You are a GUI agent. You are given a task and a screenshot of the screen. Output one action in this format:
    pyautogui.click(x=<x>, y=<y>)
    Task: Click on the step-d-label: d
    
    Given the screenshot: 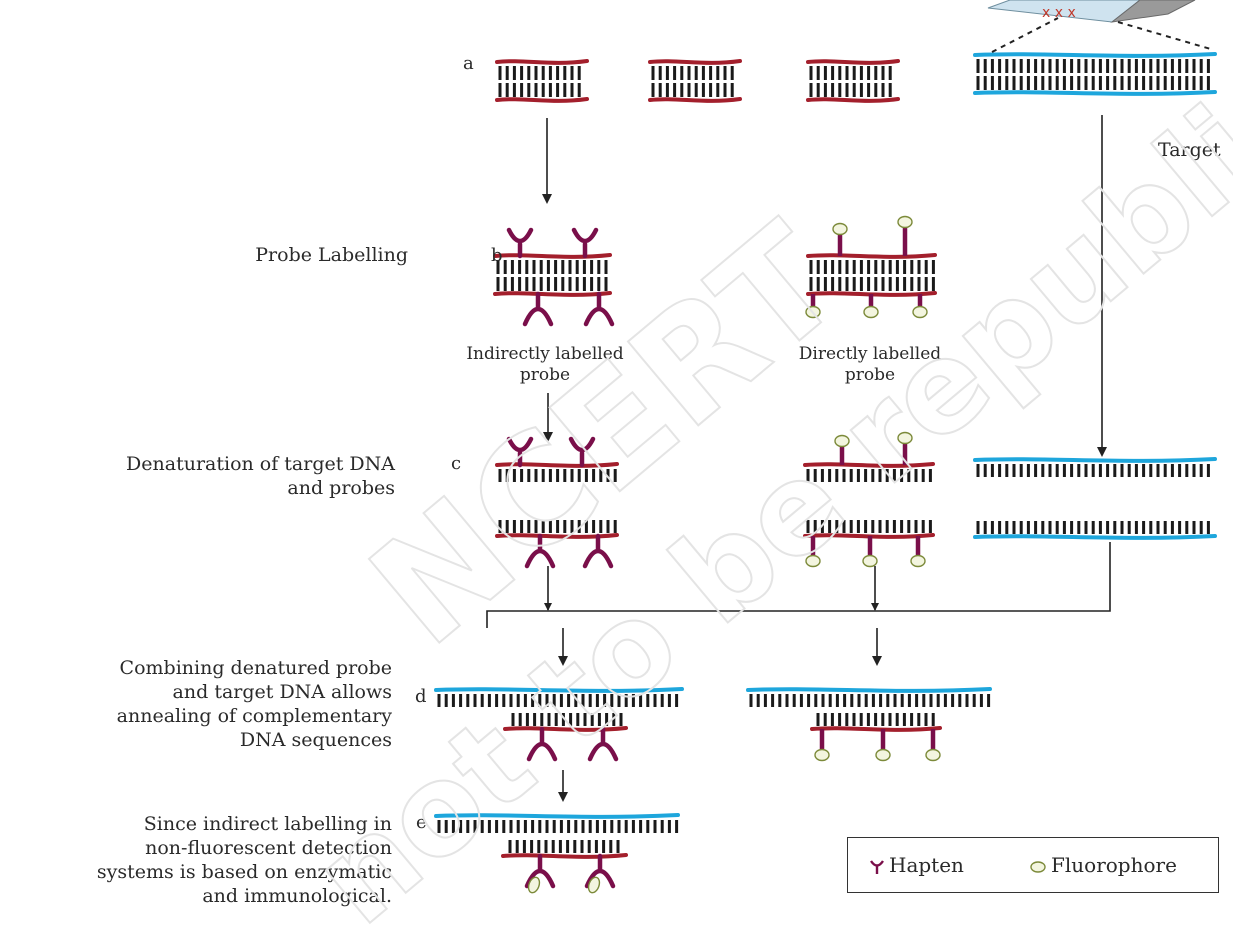 What is the action you would take?
    pyautogui.click(x=421, y=696)
    